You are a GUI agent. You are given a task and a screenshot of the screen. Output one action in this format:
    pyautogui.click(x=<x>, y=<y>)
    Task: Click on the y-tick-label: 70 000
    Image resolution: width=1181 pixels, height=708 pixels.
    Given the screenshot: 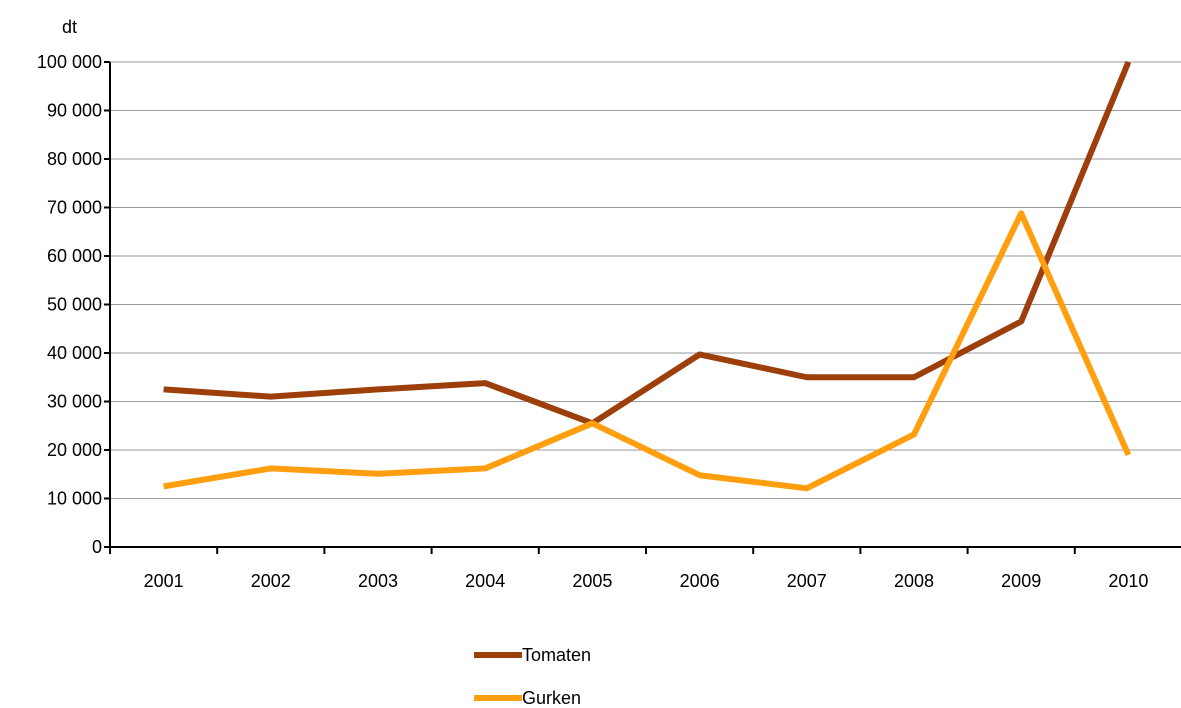 What is the action you would take?
    pyautogui.click(x=74, y=208)
    